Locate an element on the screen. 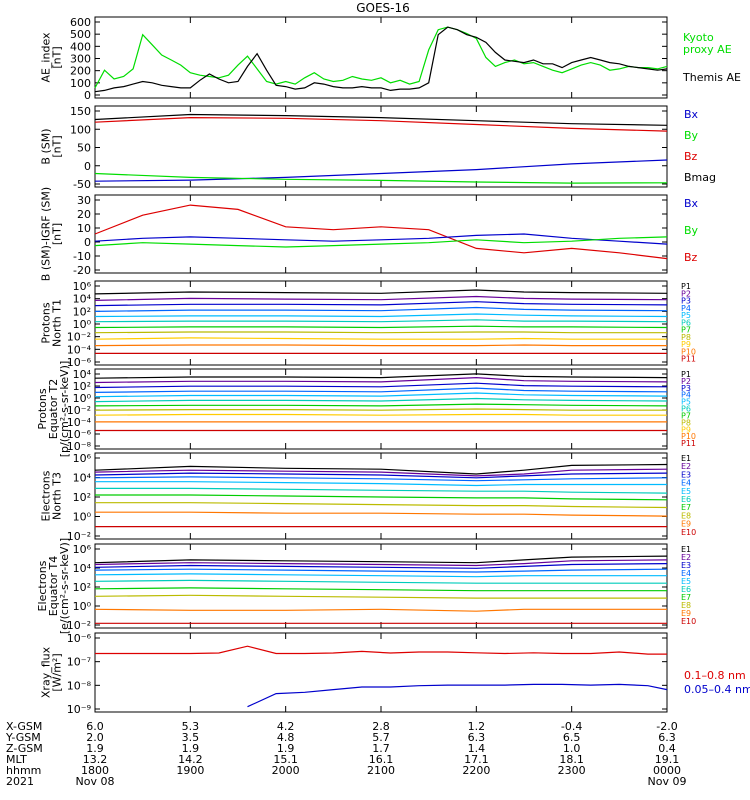 The height and width of the screenshot is (800, 750). legend-entry: Kyoto is located at coordinates (698, 37).